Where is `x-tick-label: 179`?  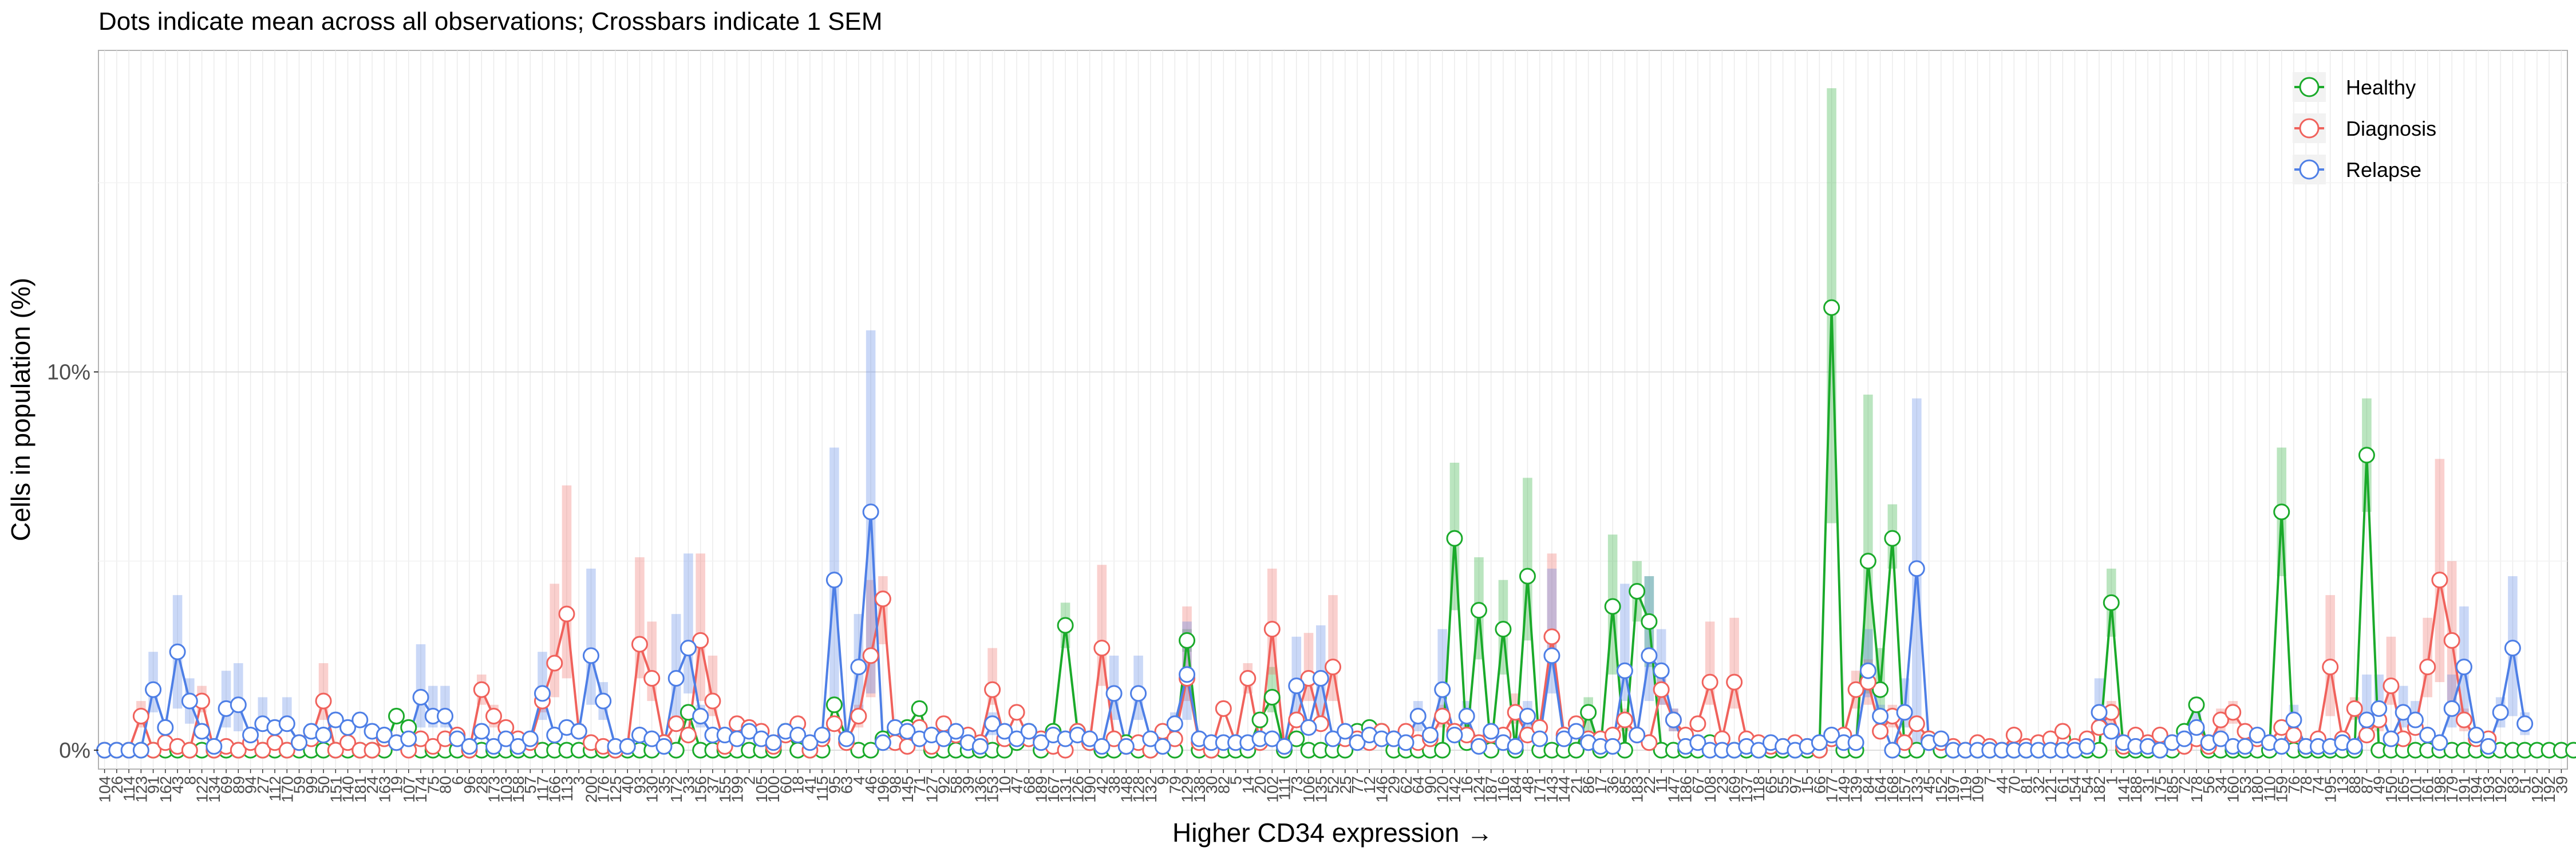 x-tick-label: 179 is located at coordinates (2452, 789).